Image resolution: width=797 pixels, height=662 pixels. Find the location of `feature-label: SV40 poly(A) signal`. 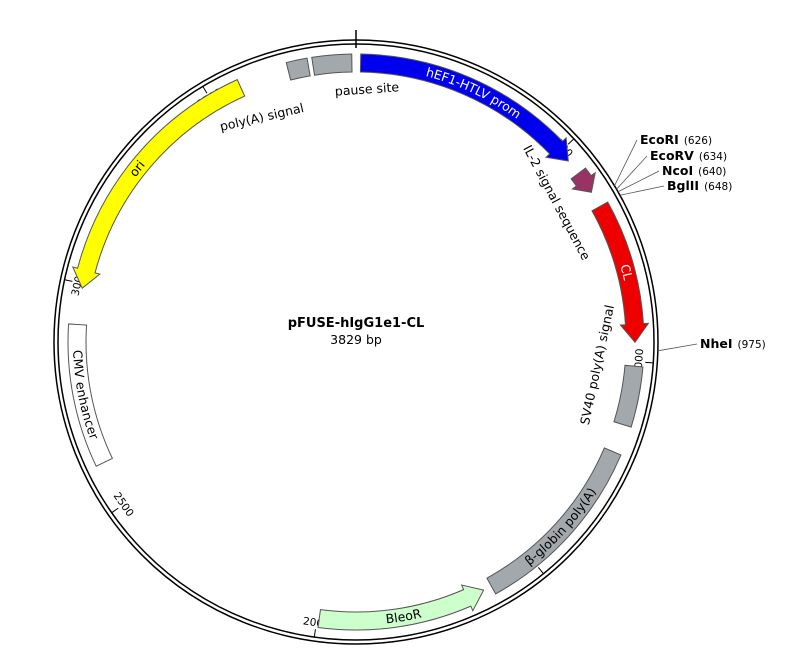

feature-label: SV40 poly(A) signal is located at coordinates (597, 365).